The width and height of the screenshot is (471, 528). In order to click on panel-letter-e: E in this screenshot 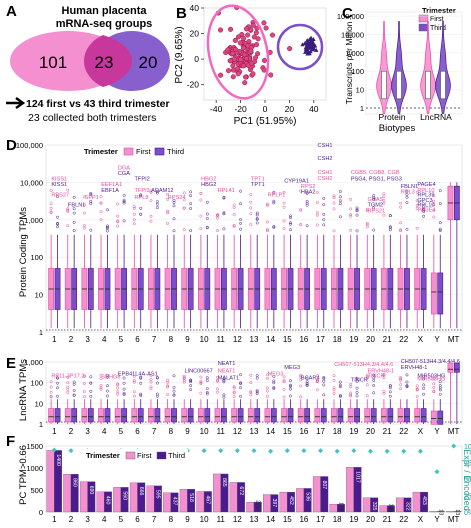, I will do `click(11, 363)`.